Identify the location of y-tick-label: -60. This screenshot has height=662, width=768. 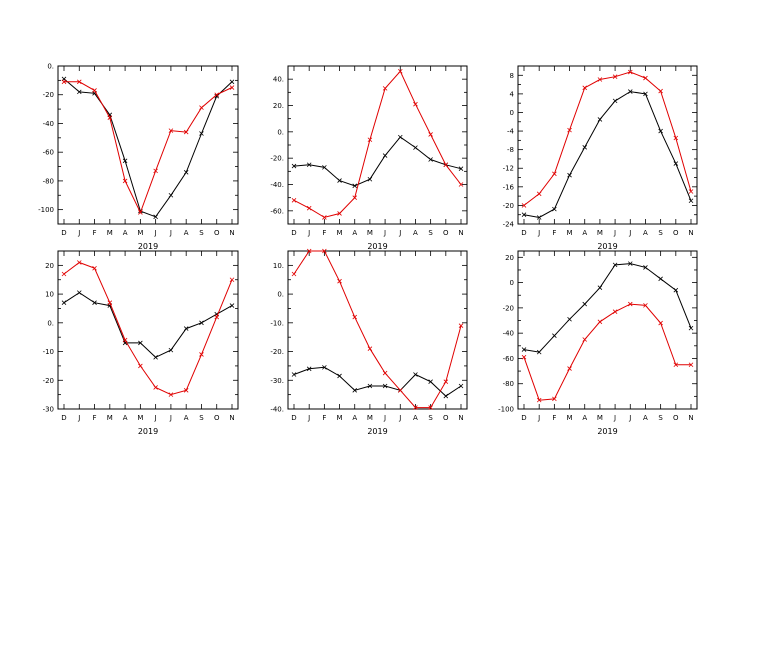
(508, 359).